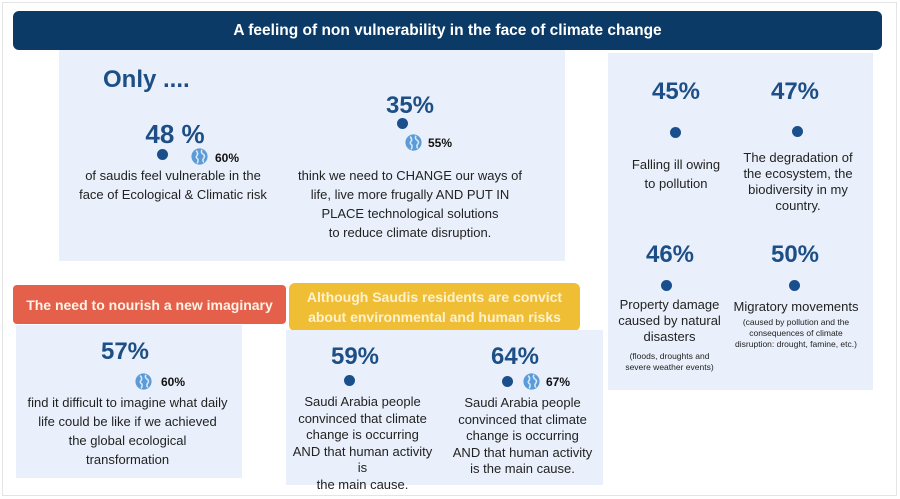  I want to click on text-line: find it difficult to imagine what daily, so click(127, 402).